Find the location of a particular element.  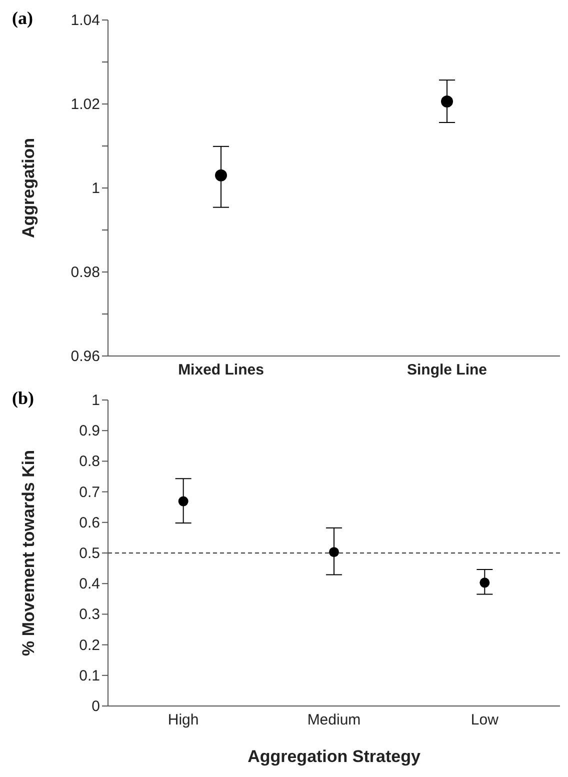

x-tick-label: High is located at coordinates (183, 720).